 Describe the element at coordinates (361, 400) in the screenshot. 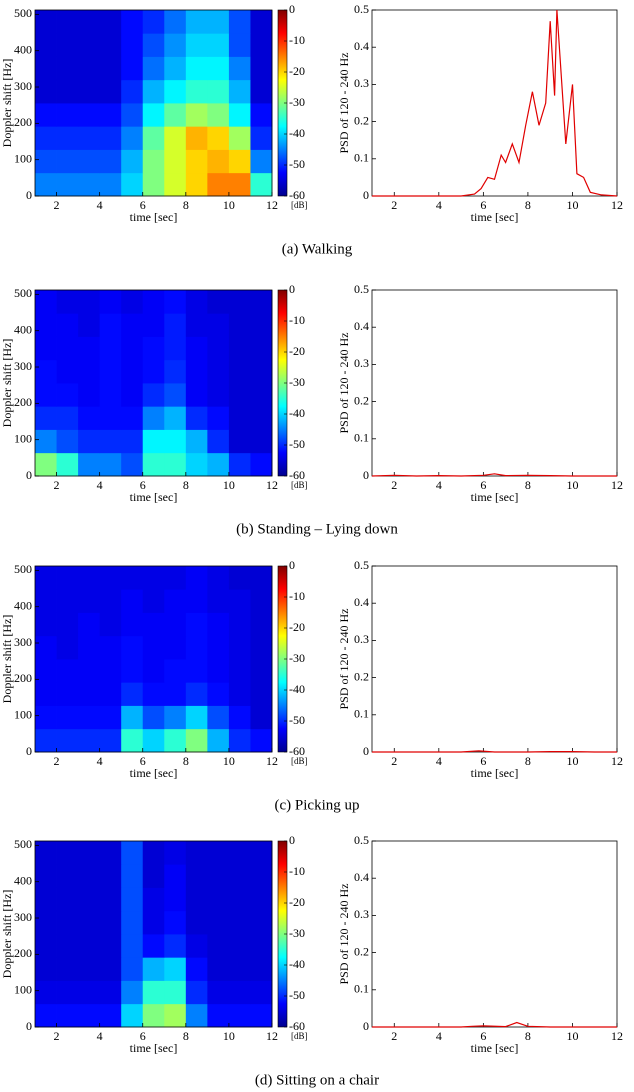

I see `y-tick-label: 0.2` at that location.